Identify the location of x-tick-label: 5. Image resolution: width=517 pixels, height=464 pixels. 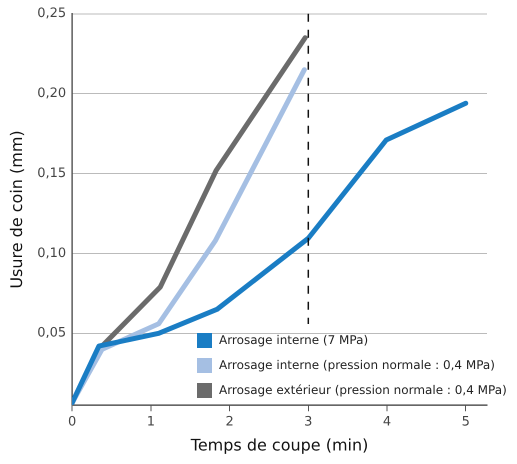
(466, 422).